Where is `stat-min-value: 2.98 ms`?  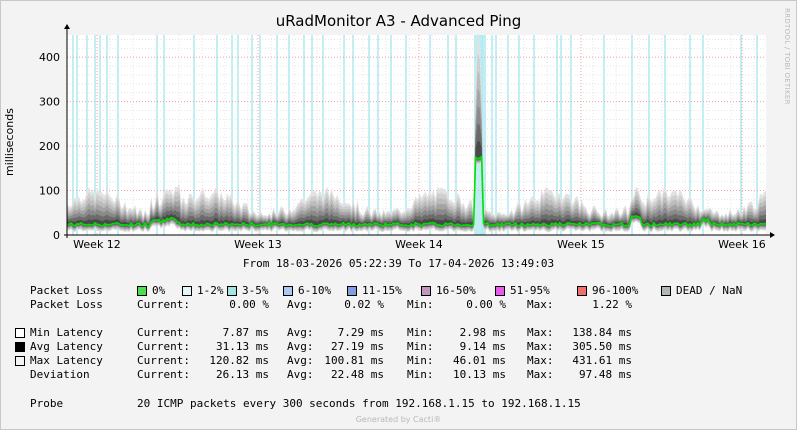 stat-min-value: 2.98 ms is located at coordinates (482, 332).